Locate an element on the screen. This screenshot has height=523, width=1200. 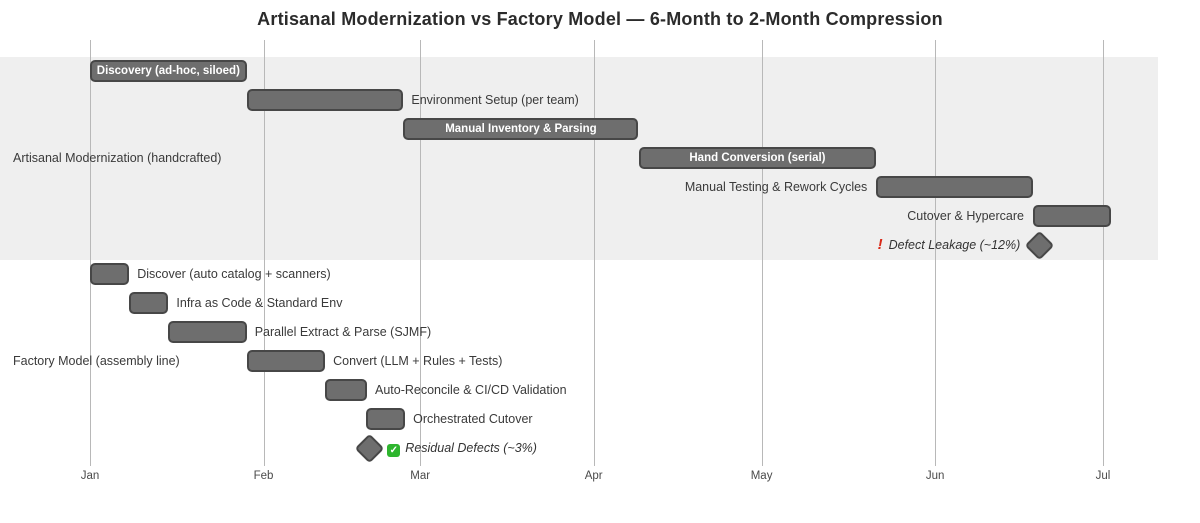
task-label: Environment Setup (per team) is located at coordinates (495, 100).